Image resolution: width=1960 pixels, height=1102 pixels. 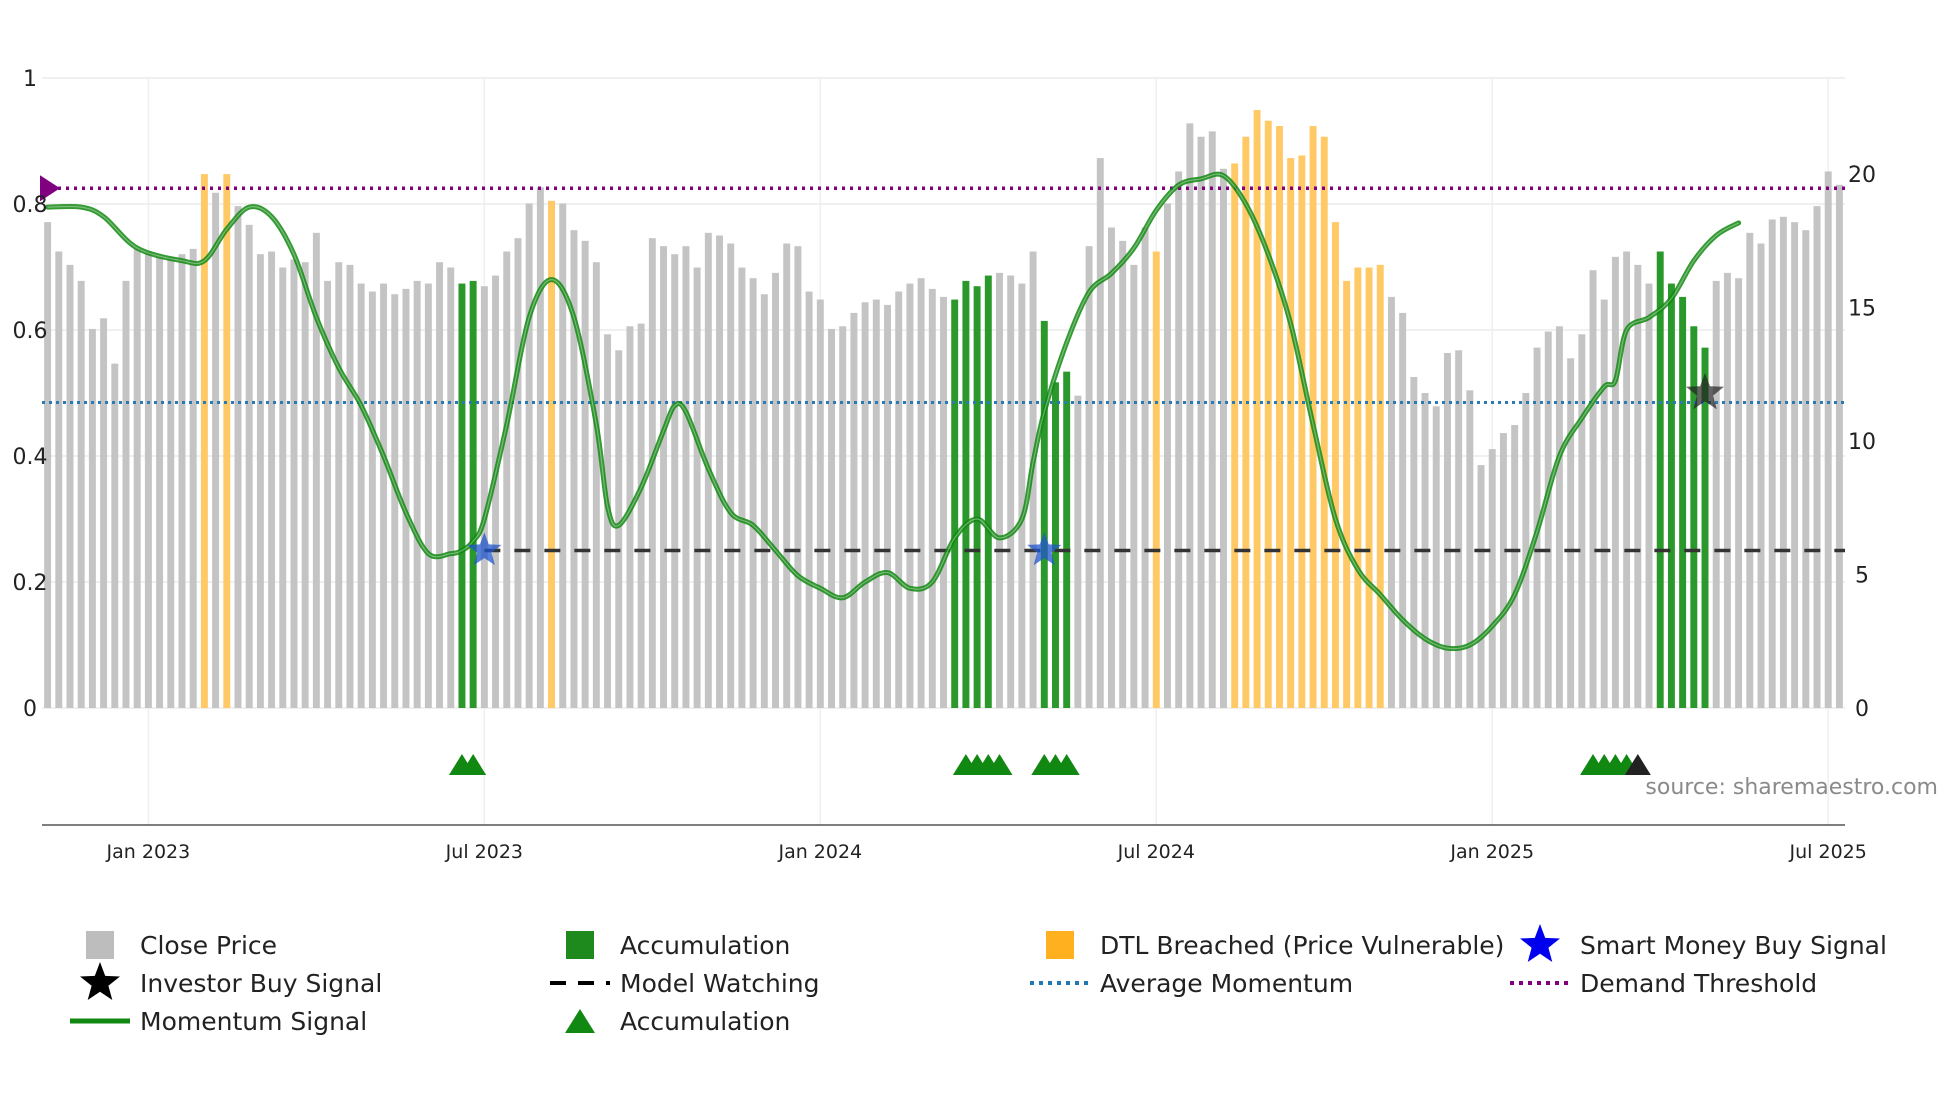 What do you see at coordinates (1705, 391) in the screenshot?
I see `investor-buy-signal` at bounding box center [1705, 391].